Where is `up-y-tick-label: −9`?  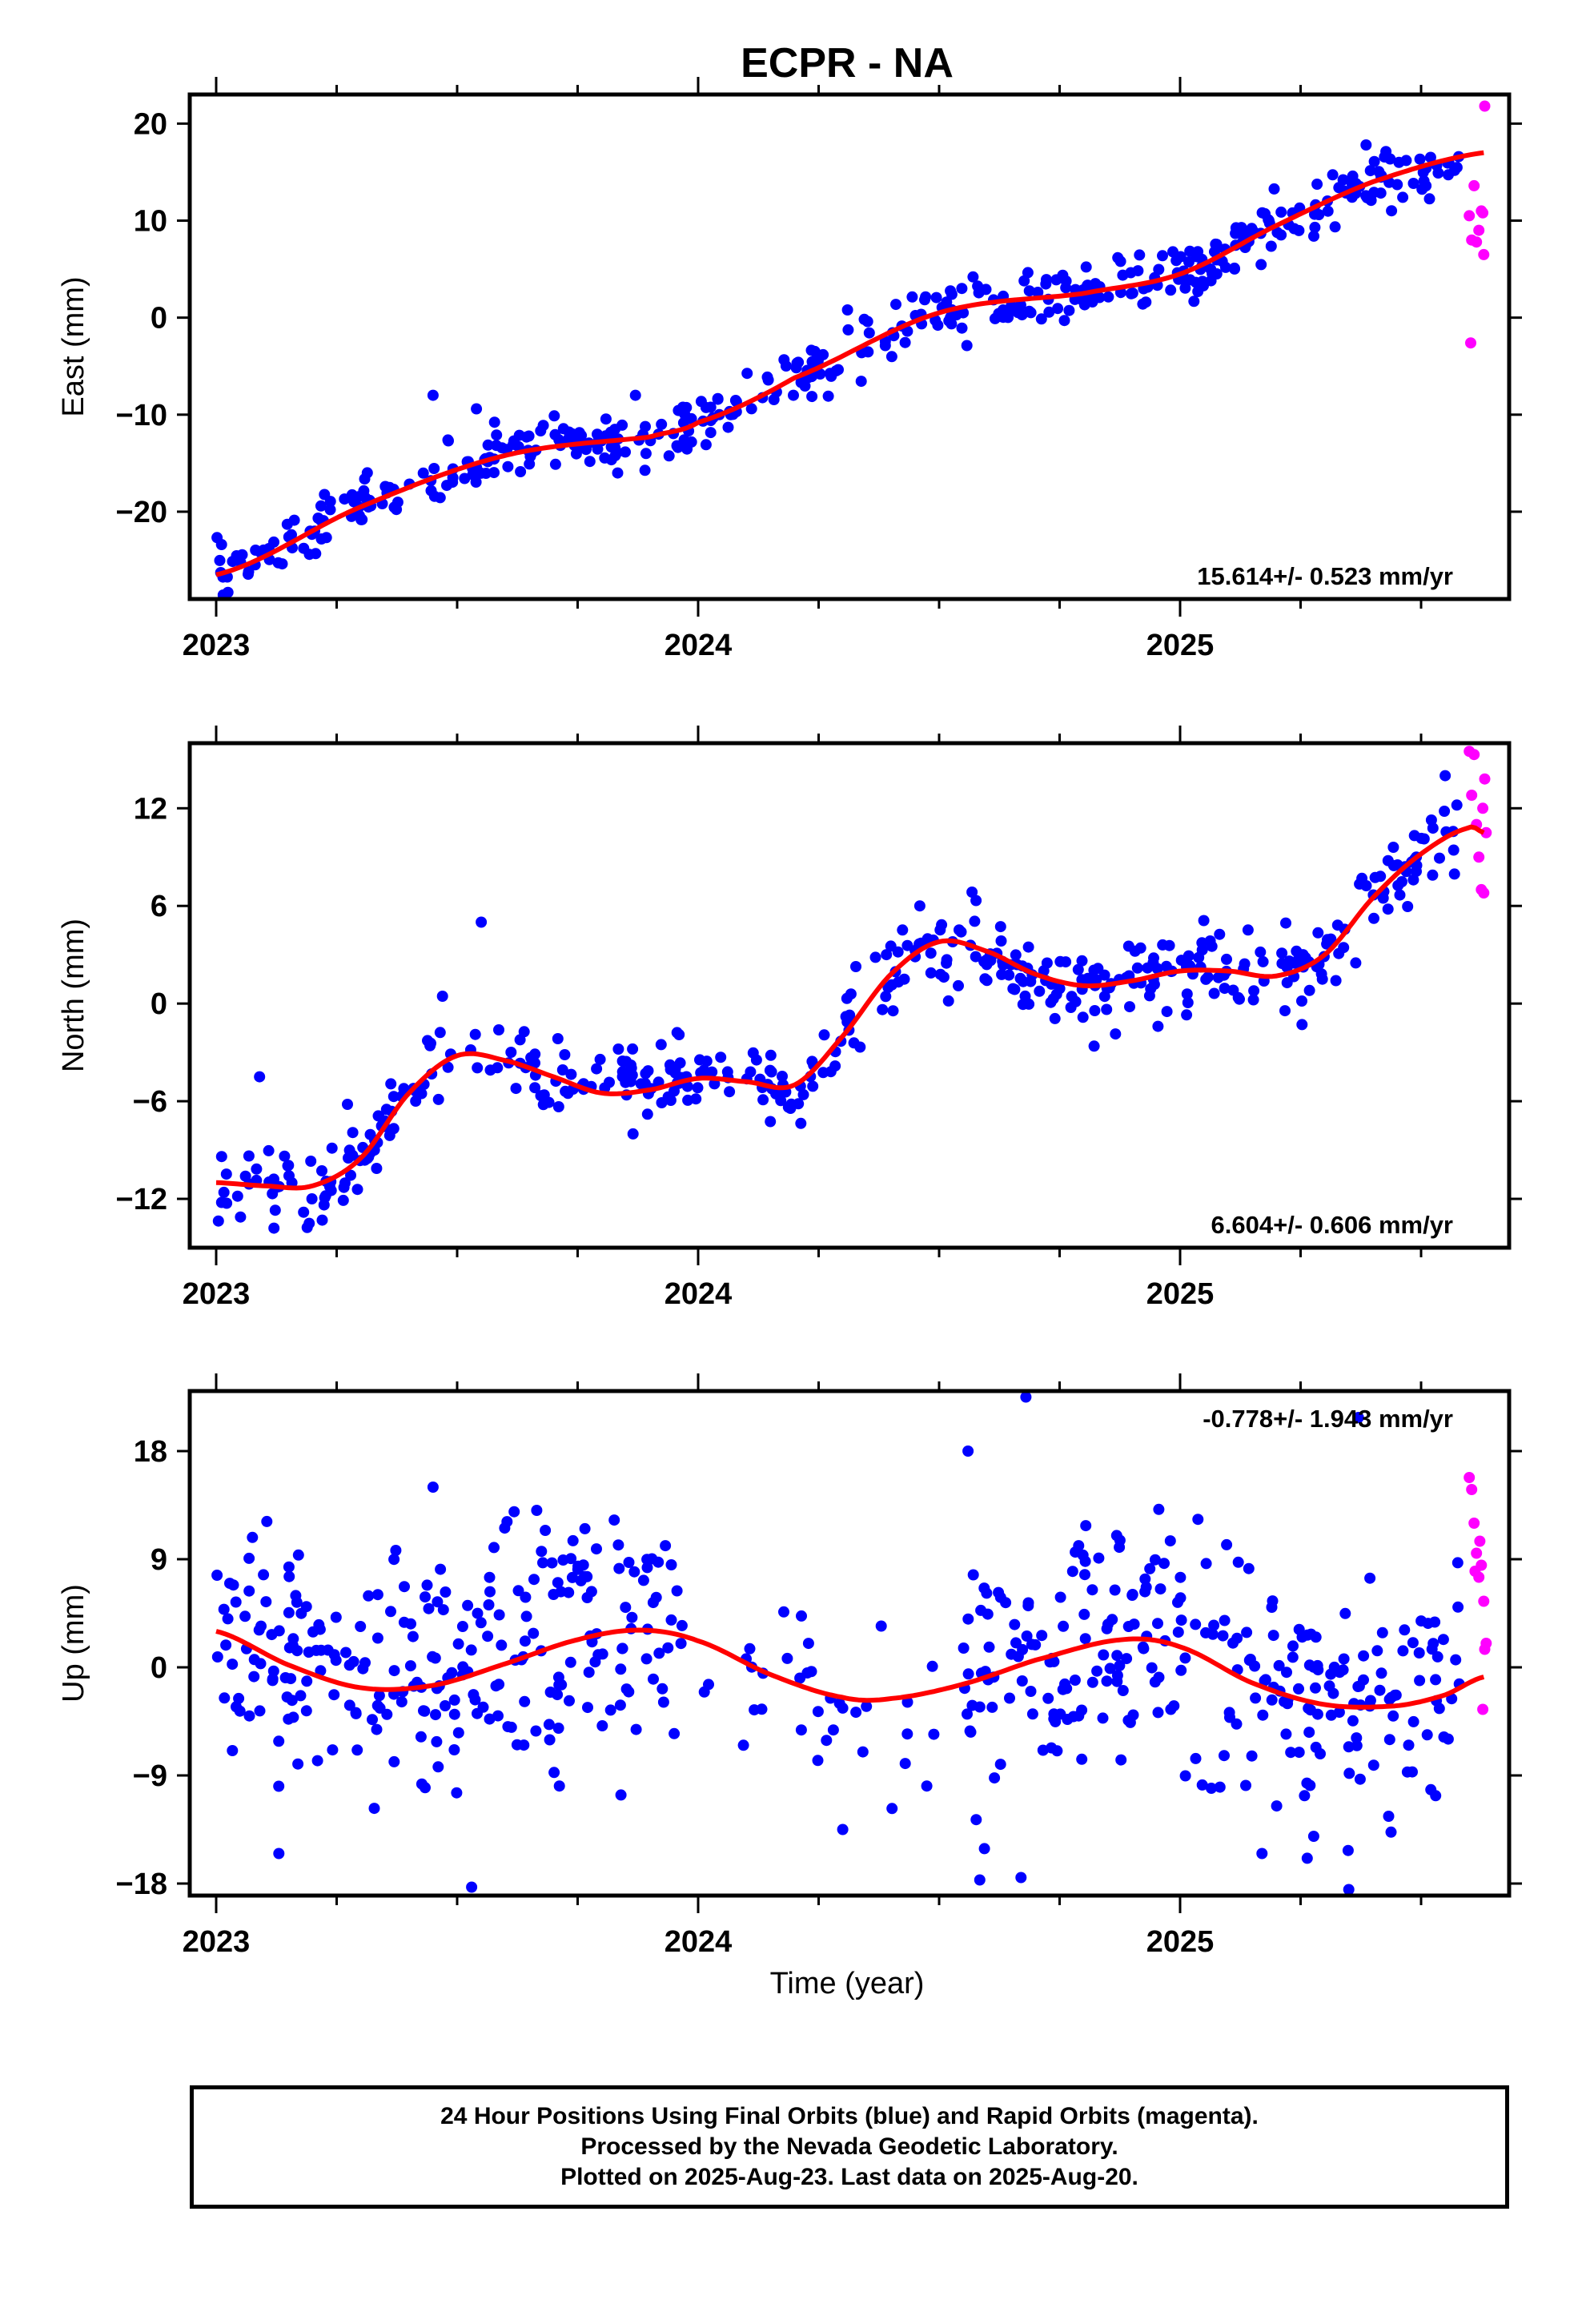 up-y-tick-label: −9 is located at coordinates (150, 1776).